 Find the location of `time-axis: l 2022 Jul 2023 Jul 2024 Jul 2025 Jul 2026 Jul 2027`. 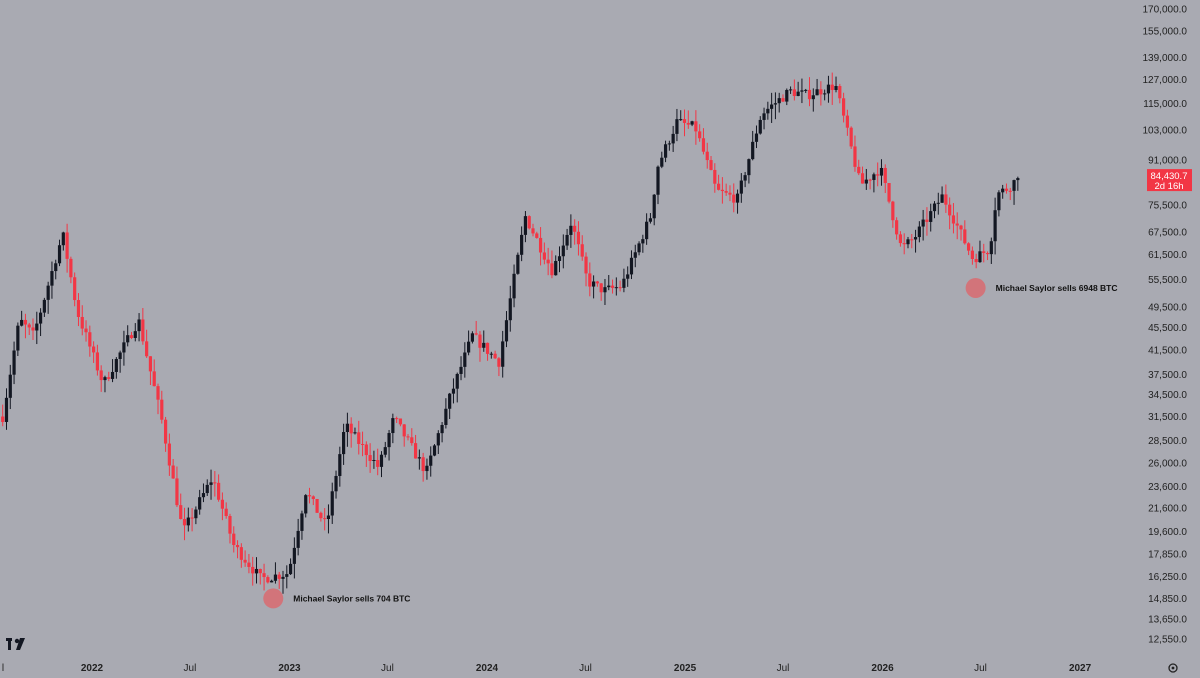

time-axis: l 2022 Jul 2023 Jul 2024 Jul 2025 Jul 2026 Jul 2027 is located at coordinates (547, 668).